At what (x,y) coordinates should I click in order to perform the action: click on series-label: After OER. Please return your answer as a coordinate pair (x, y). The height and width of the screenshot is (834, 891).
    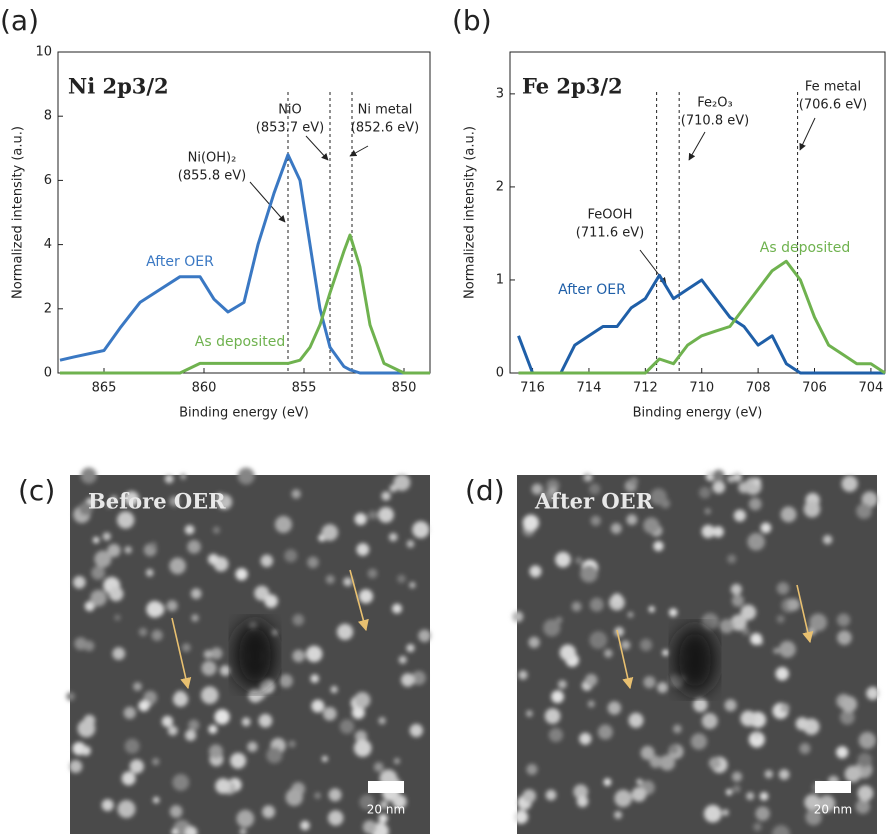
    Looking at the image, I should click on (180, 262).